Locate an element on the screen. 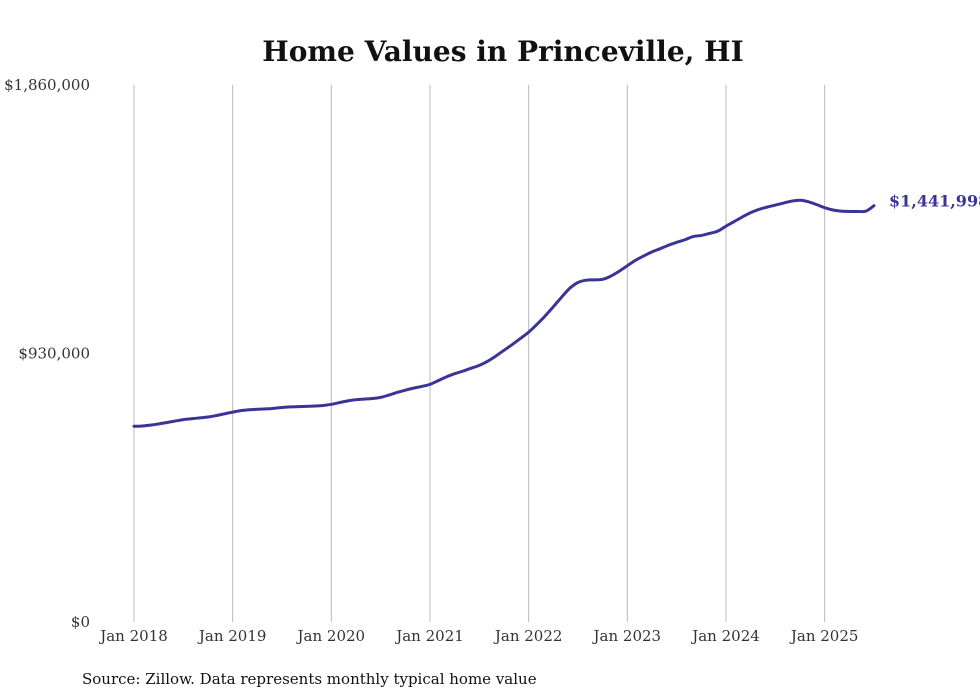 The image size is (980, 699). y-tick-label: $930,000 is located at coordinates (54, 354).